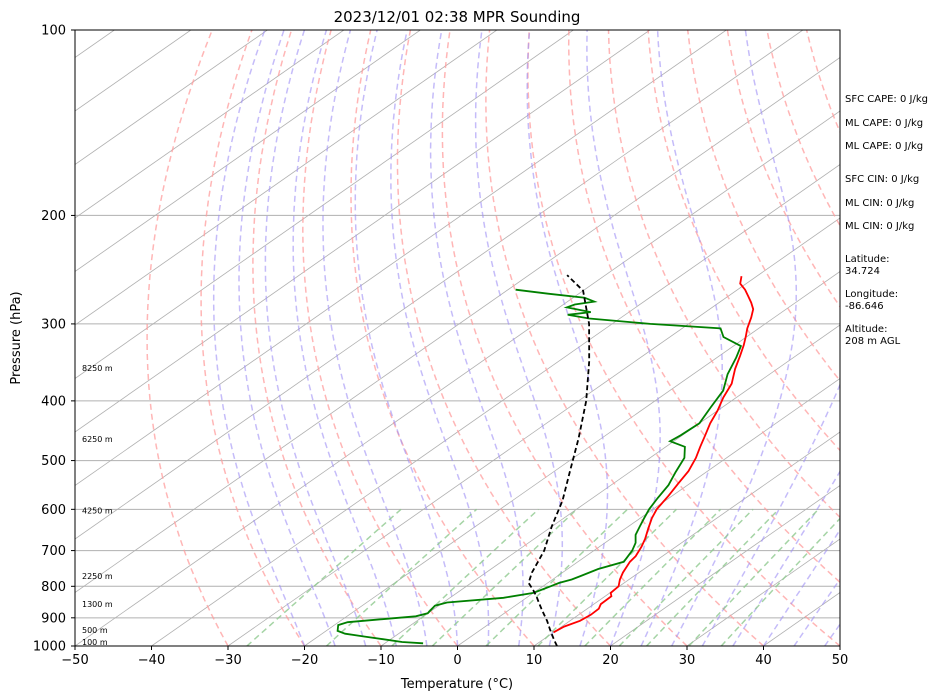 The height and width of the screenshot is (700, 947). Describe the element at coordinates (16, 337) in the screenshot. I see `y-axis-title: Pressure (hPa)` at that location.